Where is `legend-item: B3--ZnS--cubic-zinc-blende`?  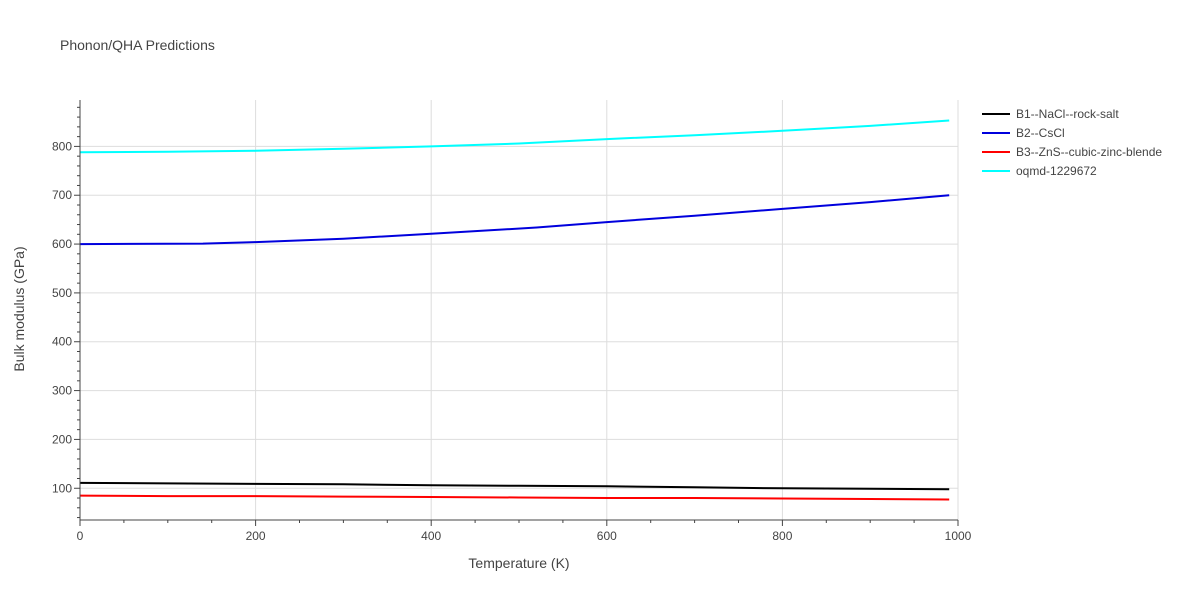 legend-item: B3--ZnS--cubic-zinc-blende is located at coordinates (1072, 152).